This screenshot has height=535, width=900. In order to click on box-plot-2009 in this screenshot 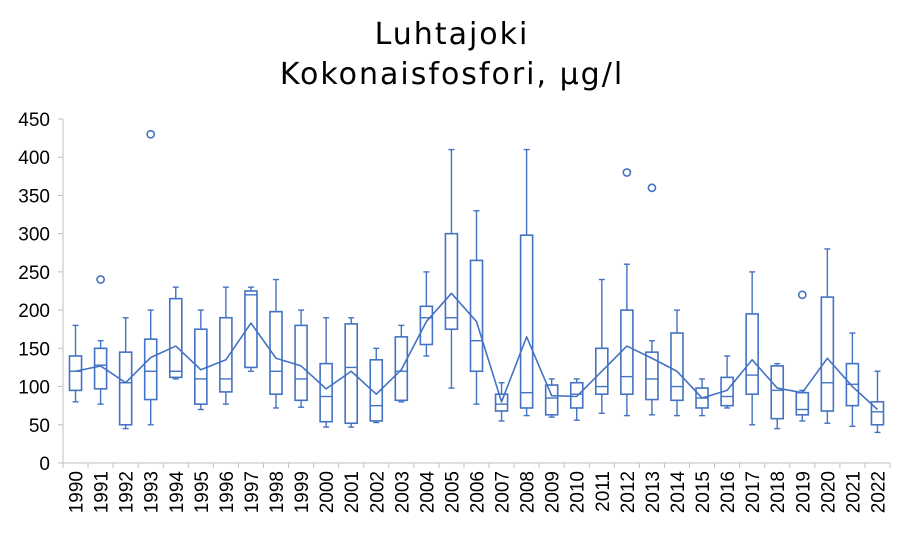, I will do `click(551, 398)`.